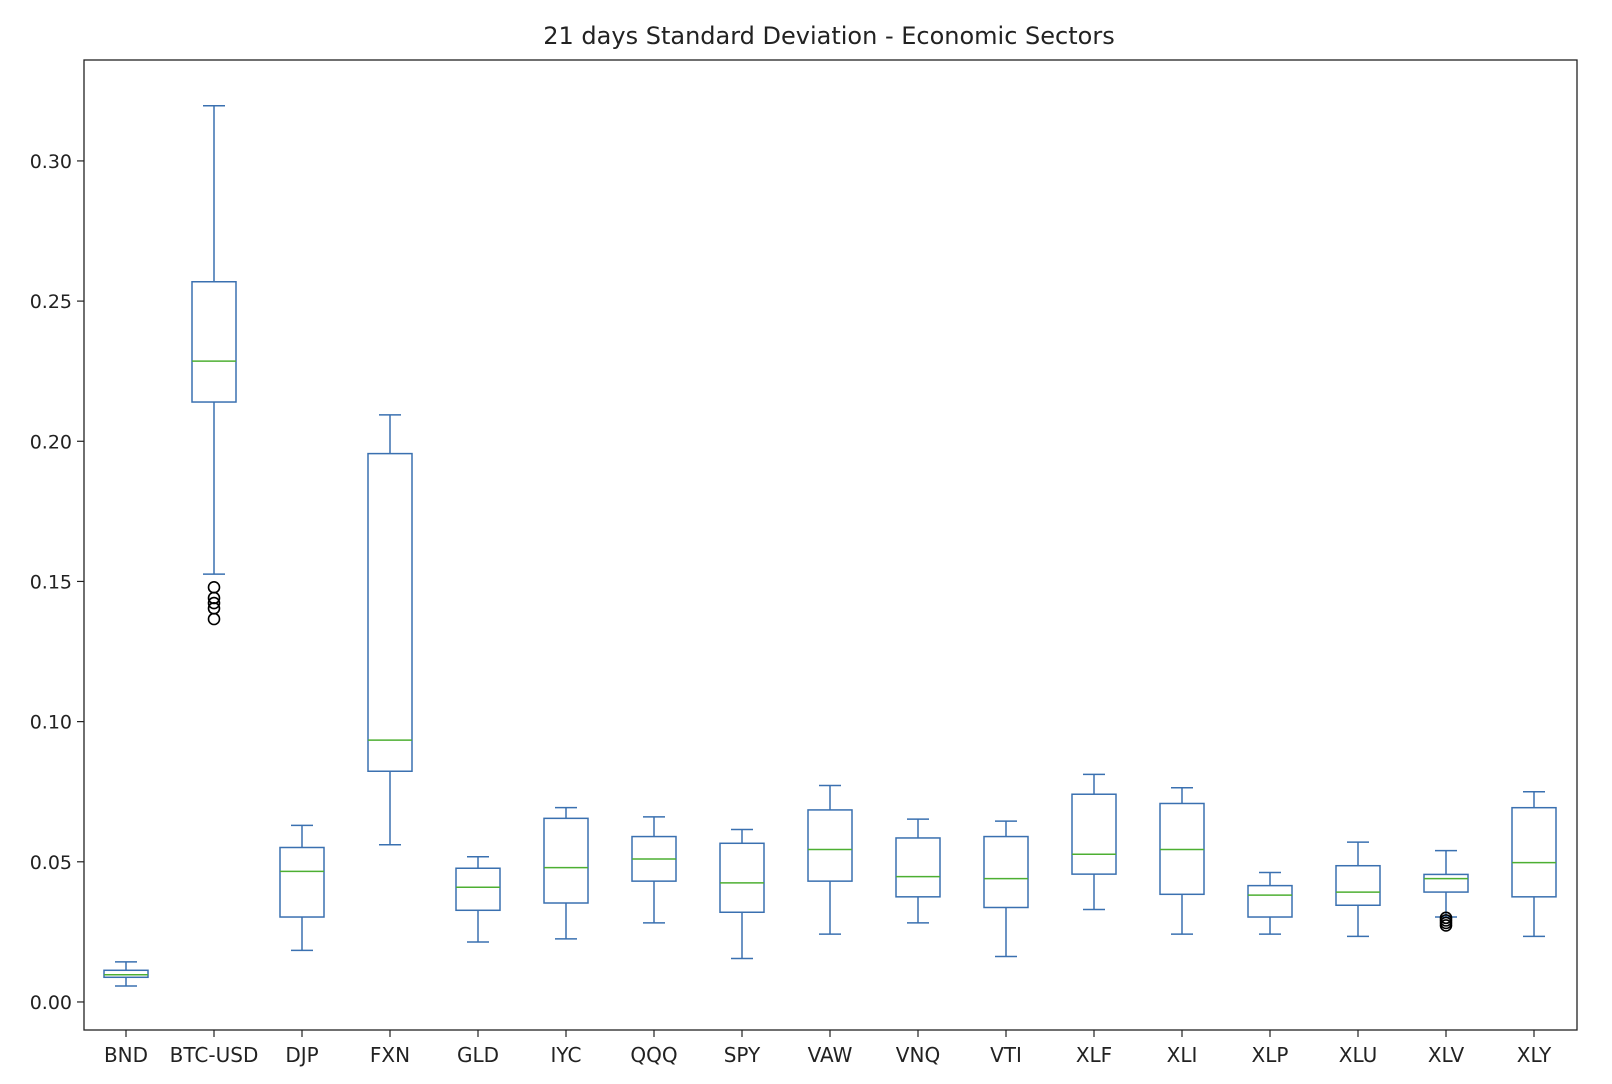 The height and width of the screenshot is (1084, 1612). I want to click on box-xly, so click(1534, 852).